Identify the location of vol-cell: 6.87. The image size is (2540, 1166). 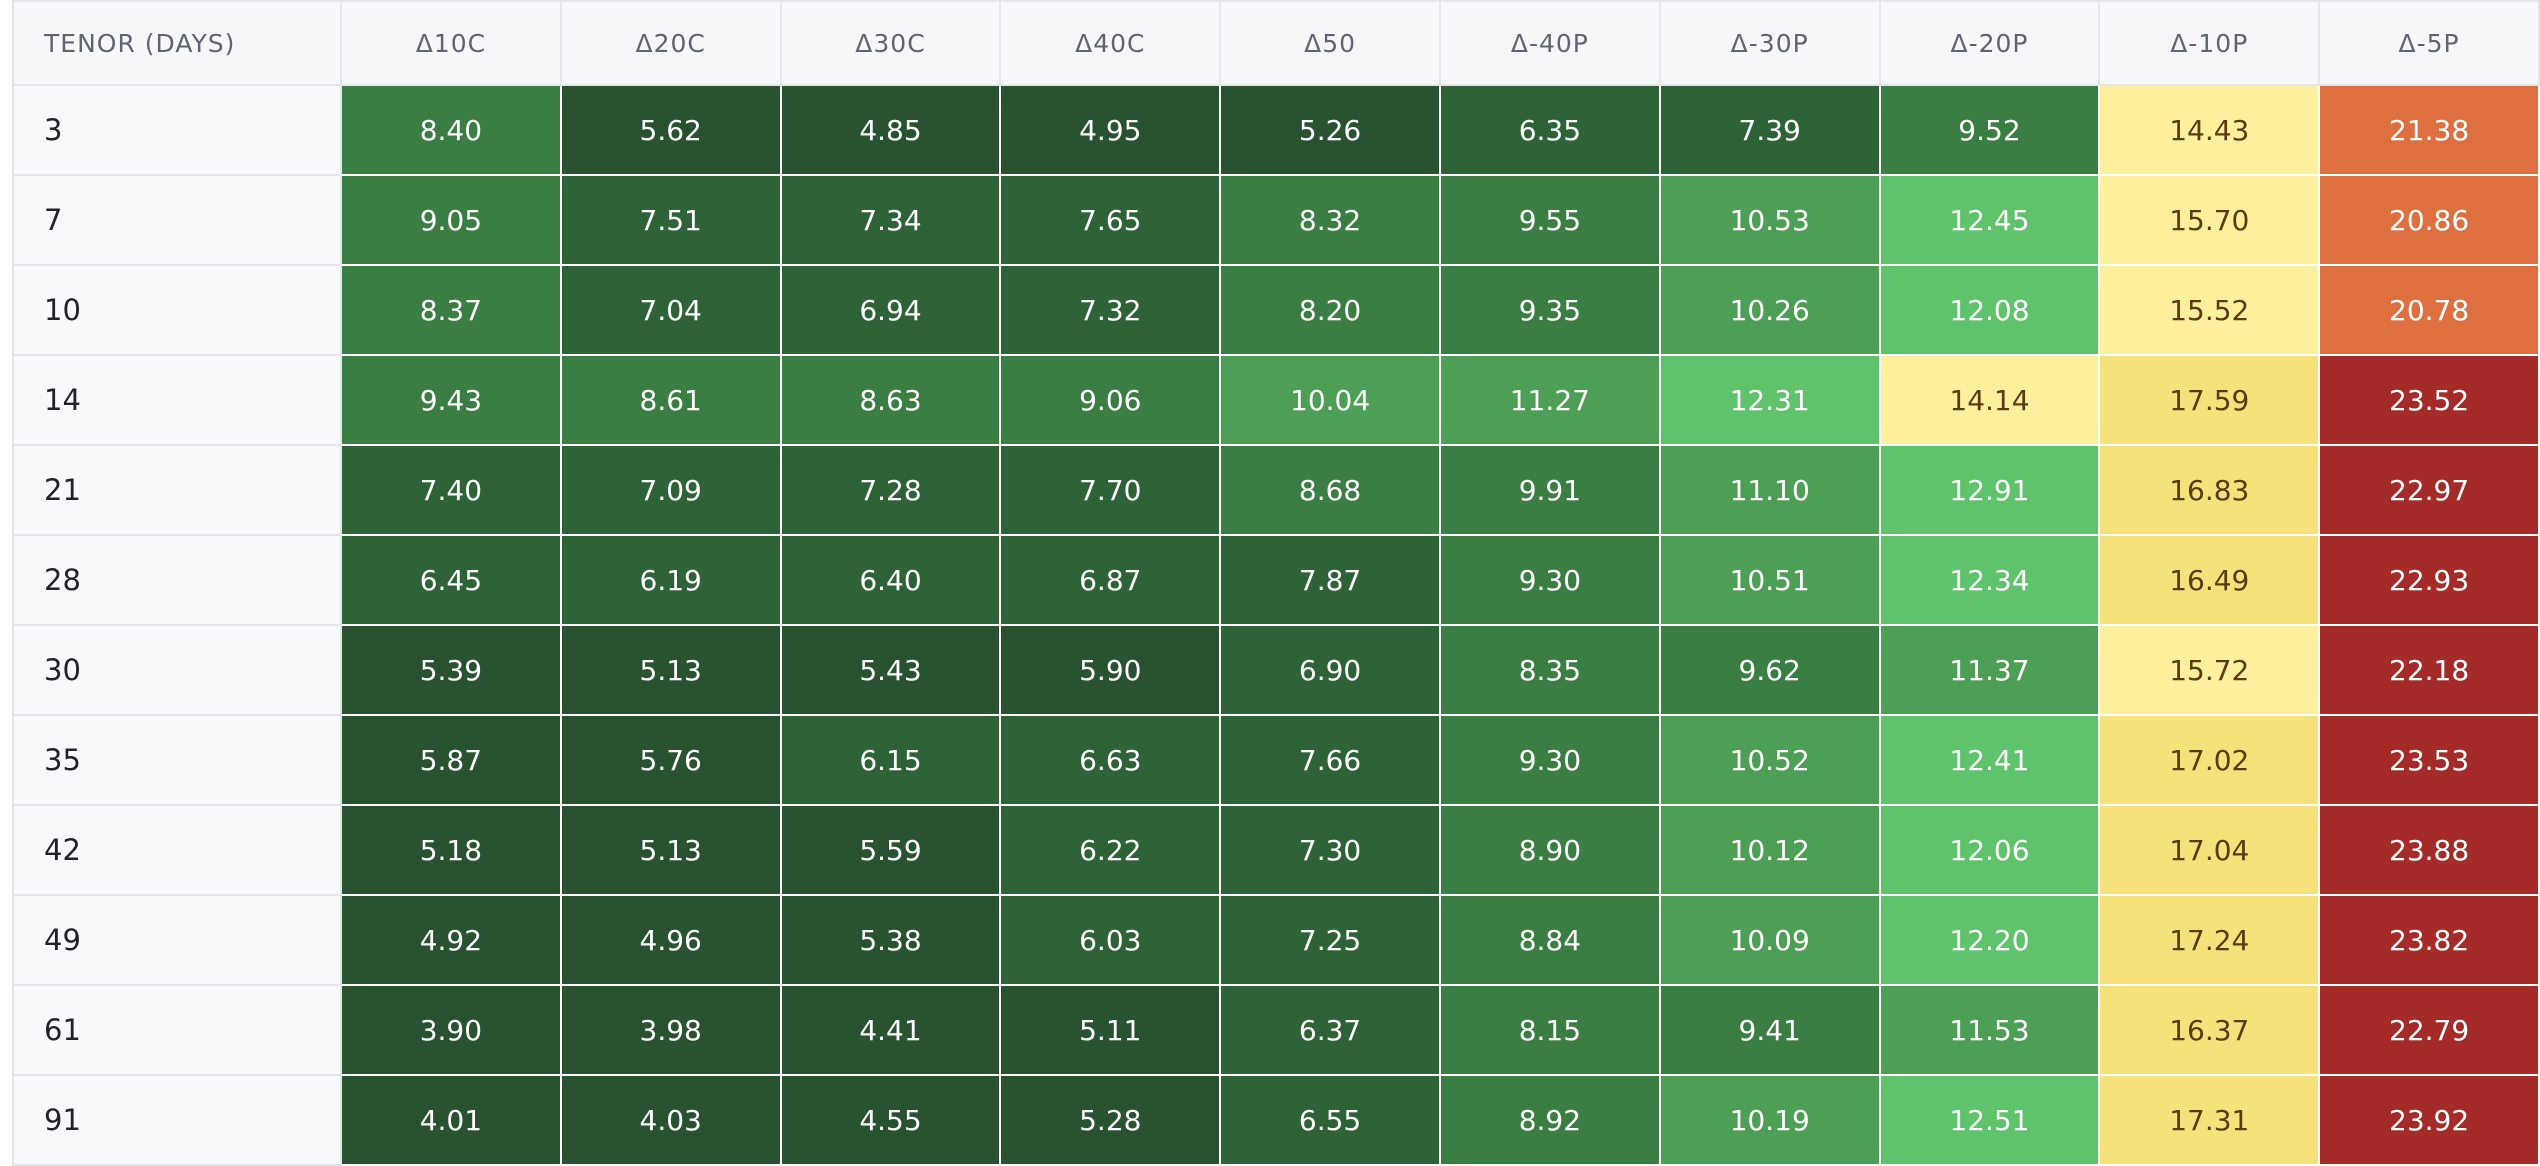
(1110, 580).